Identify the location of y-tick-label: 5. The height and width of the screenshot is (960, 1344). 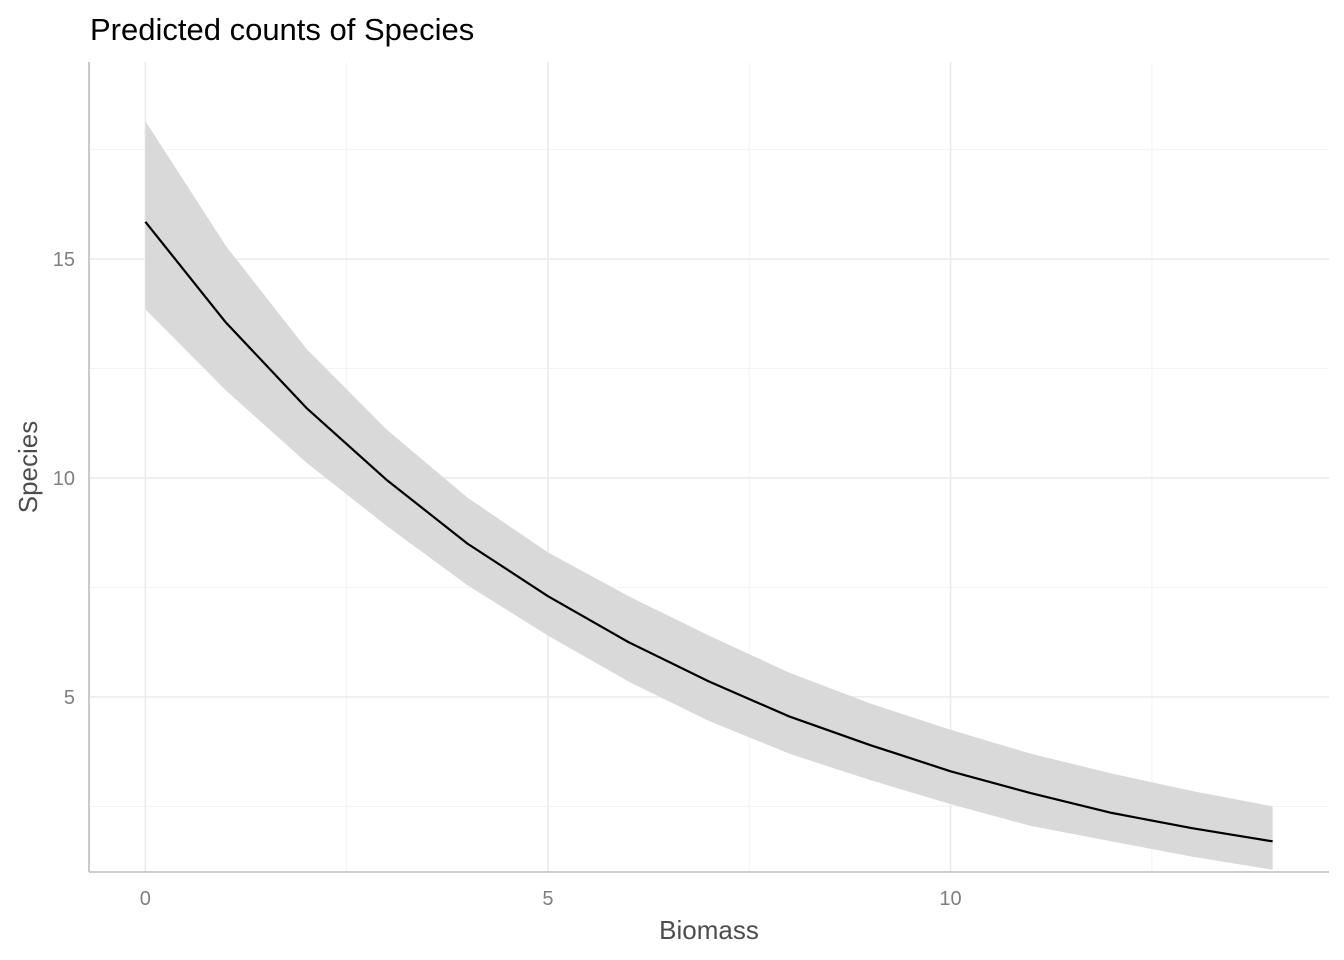
(69, 698).